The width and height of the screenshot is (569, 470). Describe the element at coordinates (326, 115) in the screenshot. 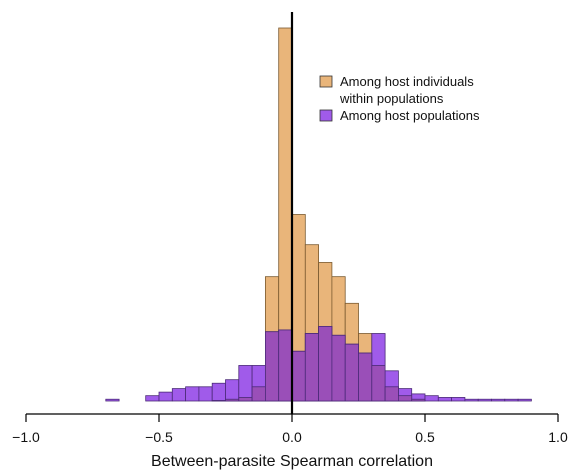

I see `legend-swatch-populations` at that location.